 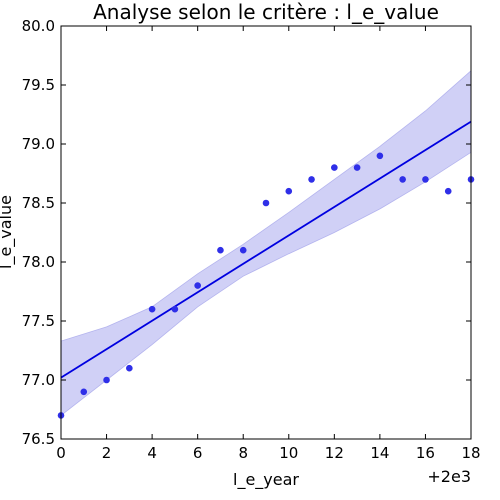 What do you see at coordinates (38, 321) in the screenshot?
I see `y-tick-label: 77.5` at bounding box center [38, 321].